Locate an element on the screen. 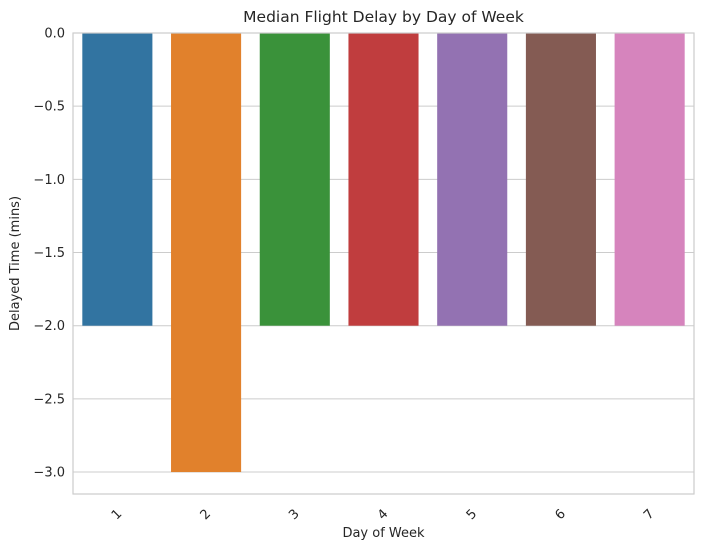 This screenshot has width=702, height=549. x-tick-label: 4 is located at coordinates (383, 515).